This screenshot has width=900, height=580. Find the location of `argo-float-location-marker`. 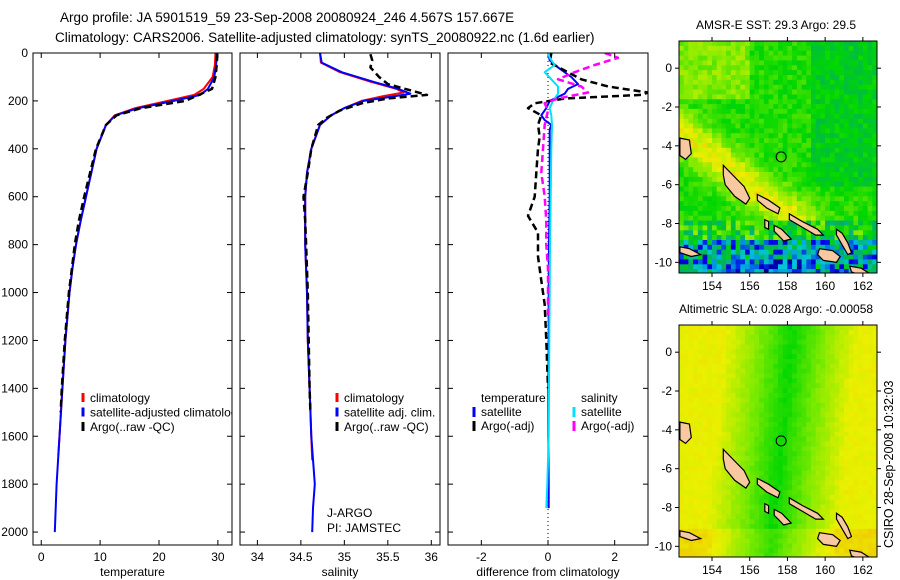

argo-float-location-marker is located at coordinates (781, 441).